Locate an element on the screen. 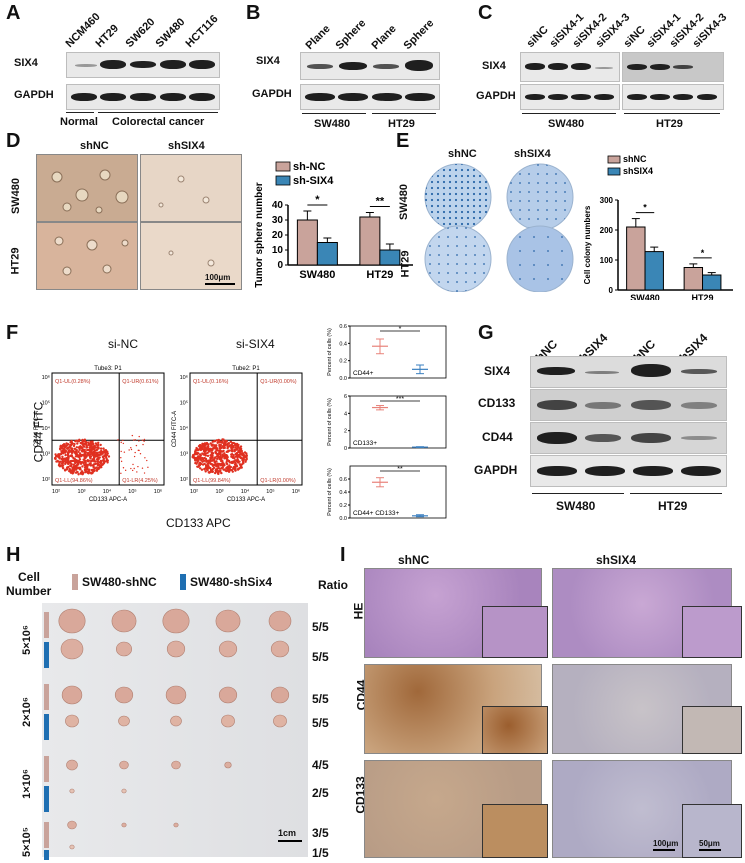 The width and height of the screenshot is (745, 863). y-tick-label: 40 is located at coordinates (278, 205).